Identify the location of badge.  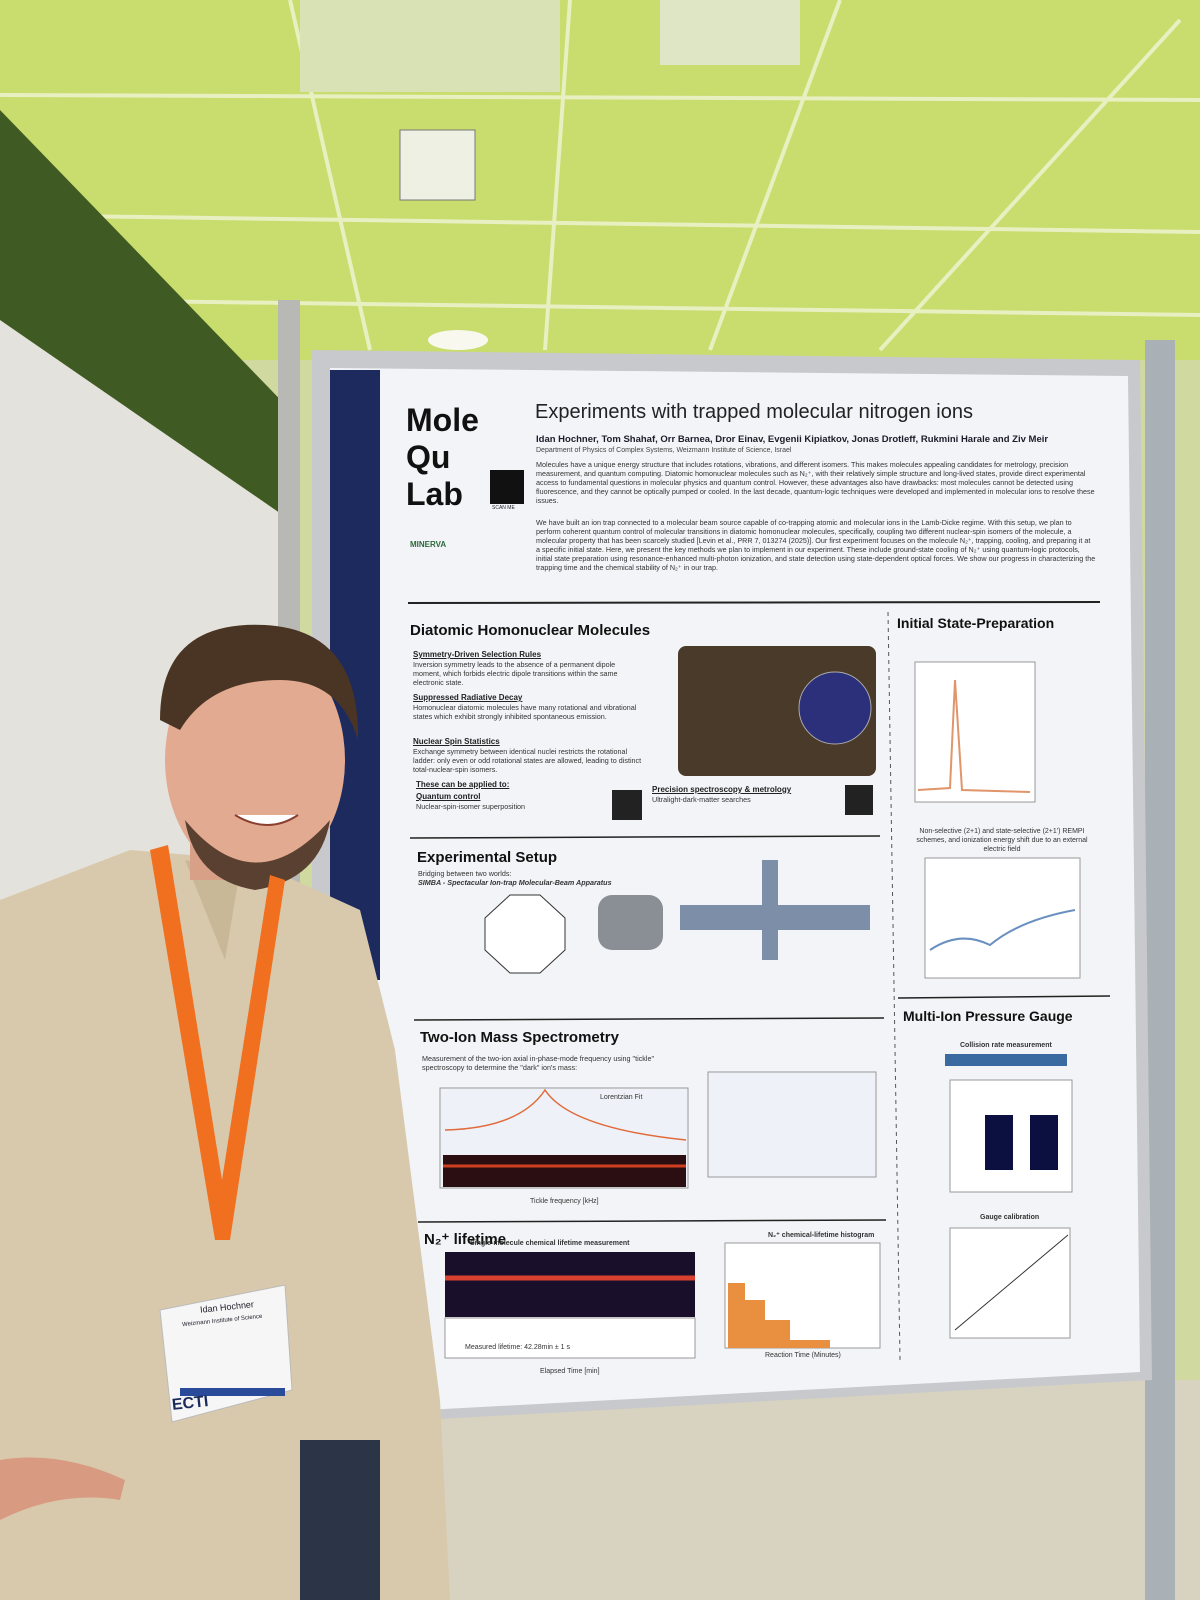
(226, 1353).